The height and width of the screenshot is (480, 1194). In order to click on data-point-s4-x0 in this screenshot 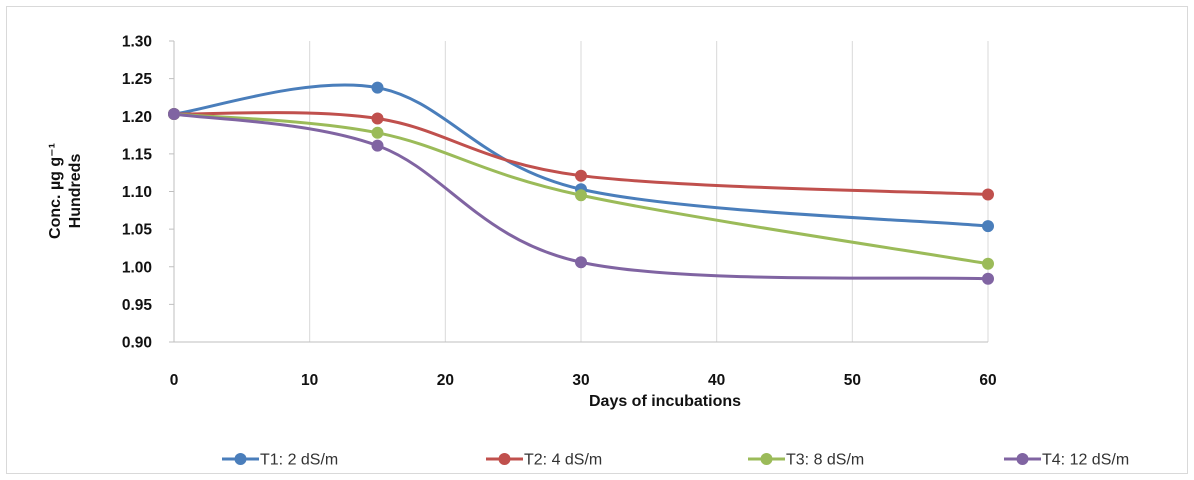, I will do `click(174, 113)`.